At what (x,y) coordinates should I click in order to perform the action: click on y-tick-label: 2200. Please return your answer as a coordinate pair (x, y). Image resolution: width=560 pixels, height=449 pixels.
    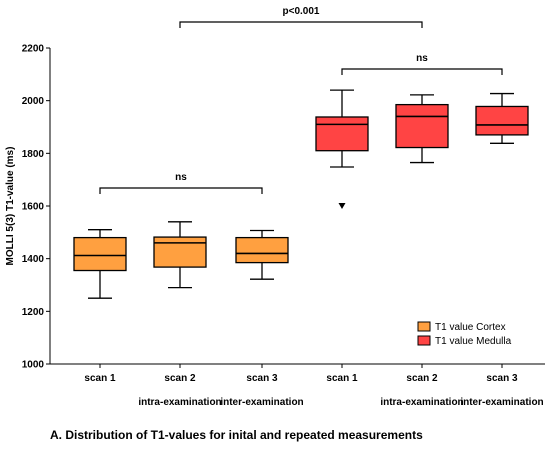
    Looking at the image, I should click on (33, 49).